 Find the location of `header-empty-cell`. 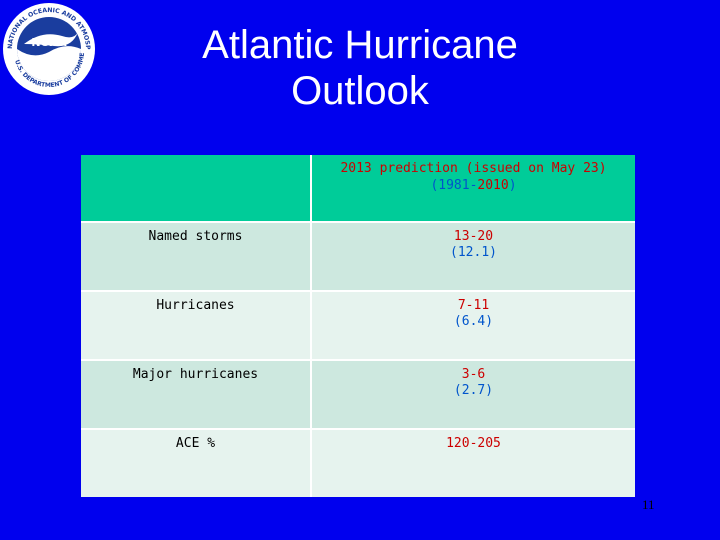

header-empty-cell is located at coordinates (196, 188).